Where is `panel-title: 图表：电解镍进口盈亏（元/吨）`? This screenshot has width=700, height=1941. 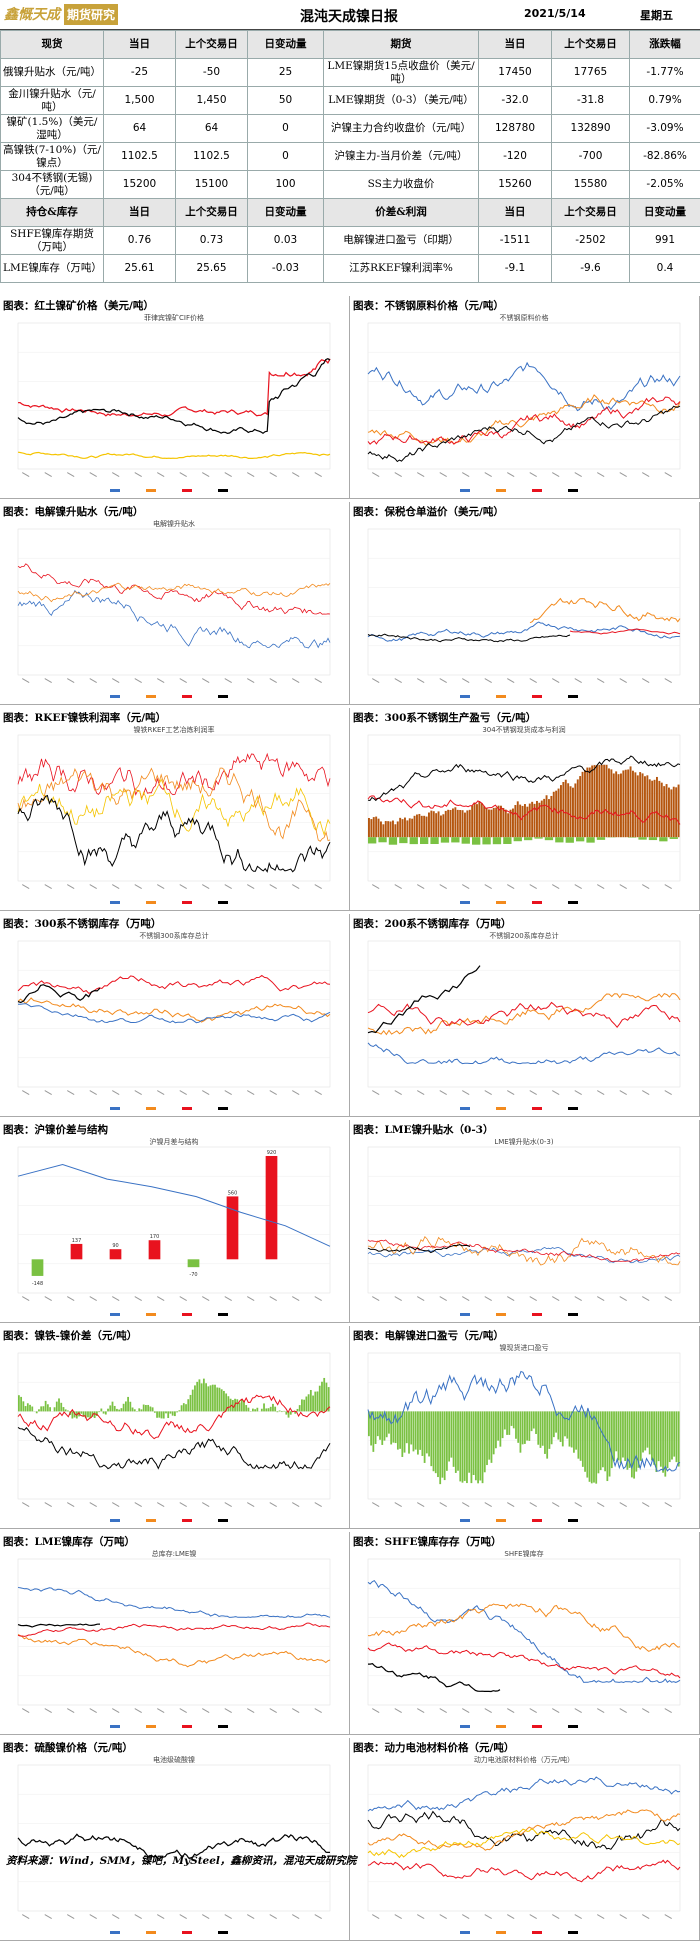 panel-title: 图表：电解镍进口盈亏（元/吨） is located at coordinates (428, 1335).